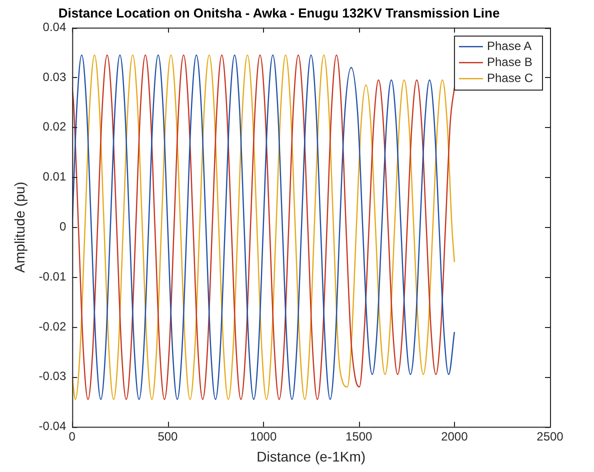 This screenshot has width=594, height=472. What do you see at coordinates (311, 456) in the screenshot?
I see `x-axis-title: Distance (e-1Km)` at bounding box center [311, 456].